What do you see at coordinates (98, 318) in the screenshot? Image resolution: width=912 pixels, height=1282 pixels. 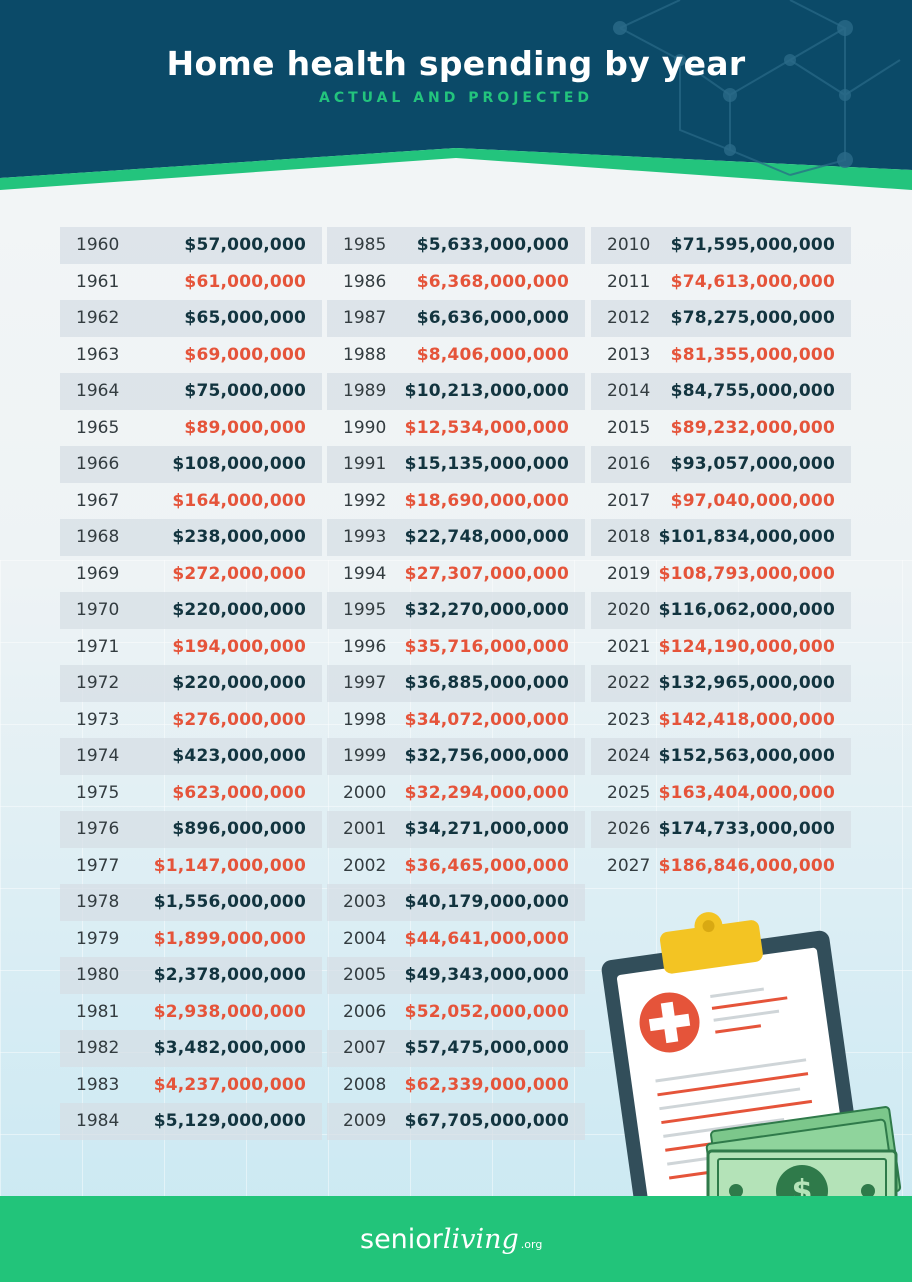 I see `year-cell: 1962` at bounding box center [98, 318].